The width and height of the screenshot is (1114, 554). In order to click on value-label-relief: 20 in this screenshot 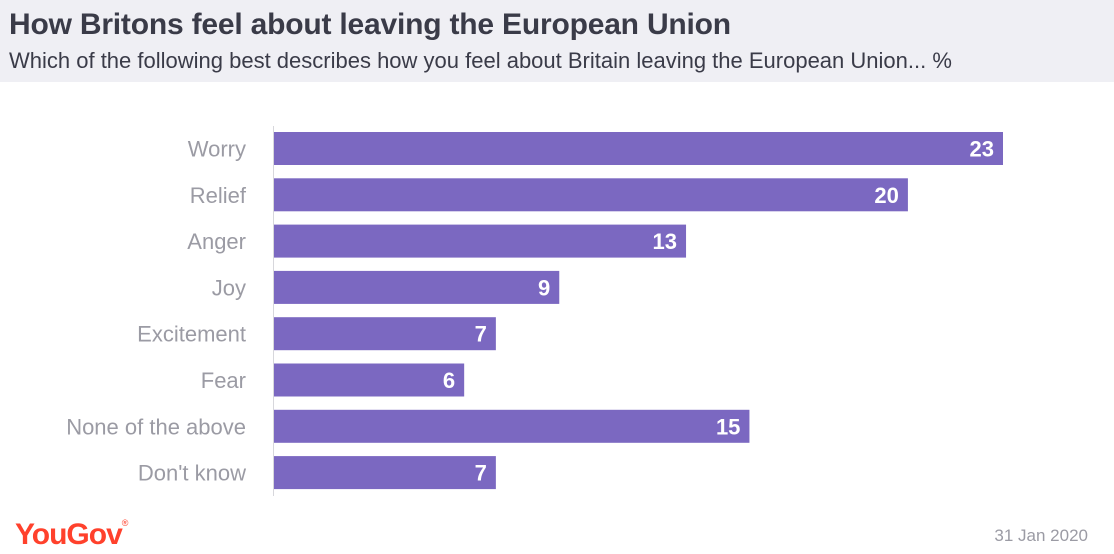, I will do `click(886, 195)`.